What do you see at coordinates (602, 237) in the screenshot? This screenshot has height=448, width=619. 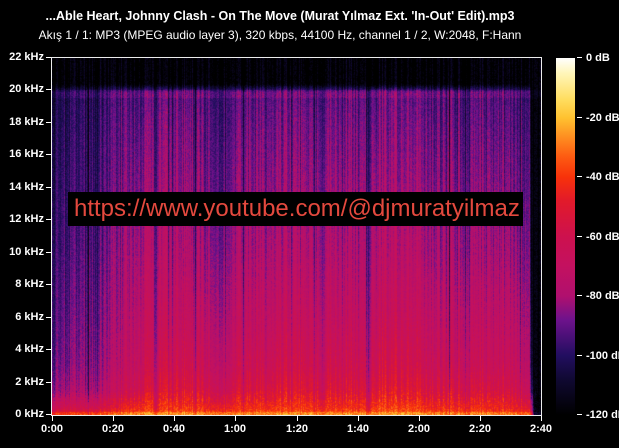 I see `db-axis-tick-label: -60 dB` at bounding box center [602, 237].